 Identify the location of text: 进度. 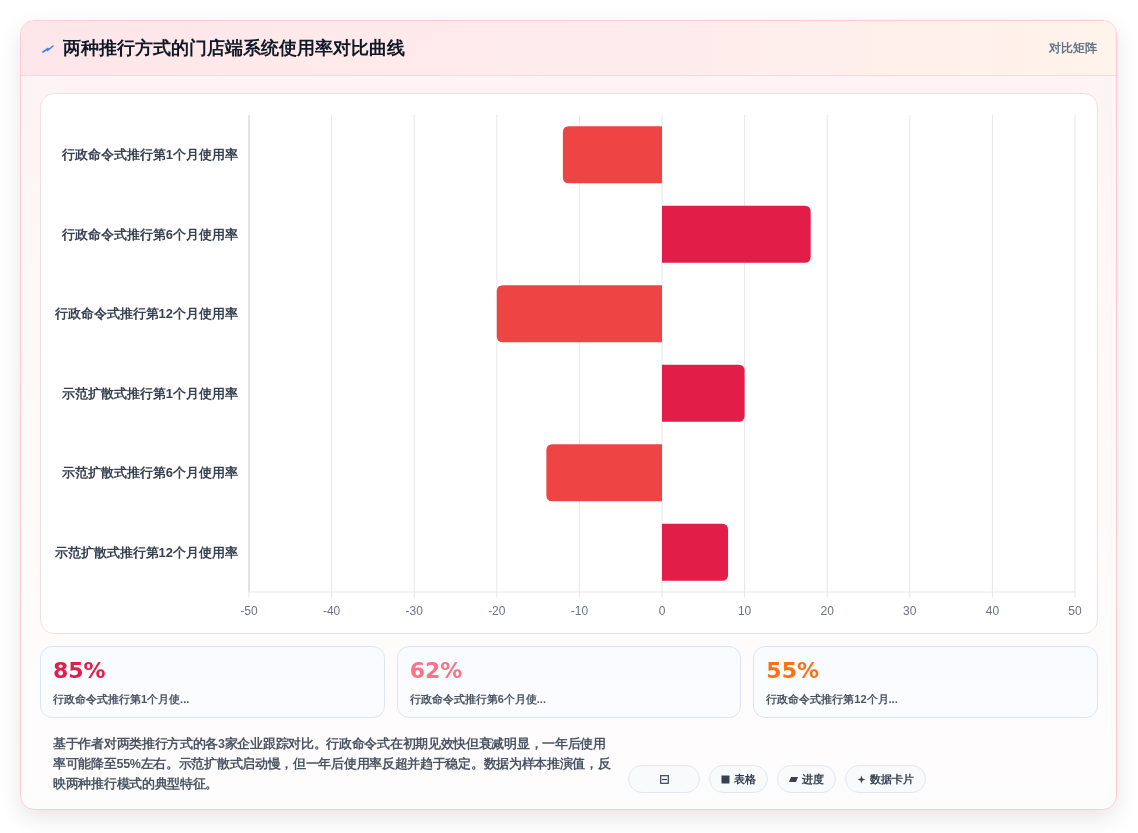
(813, 779).